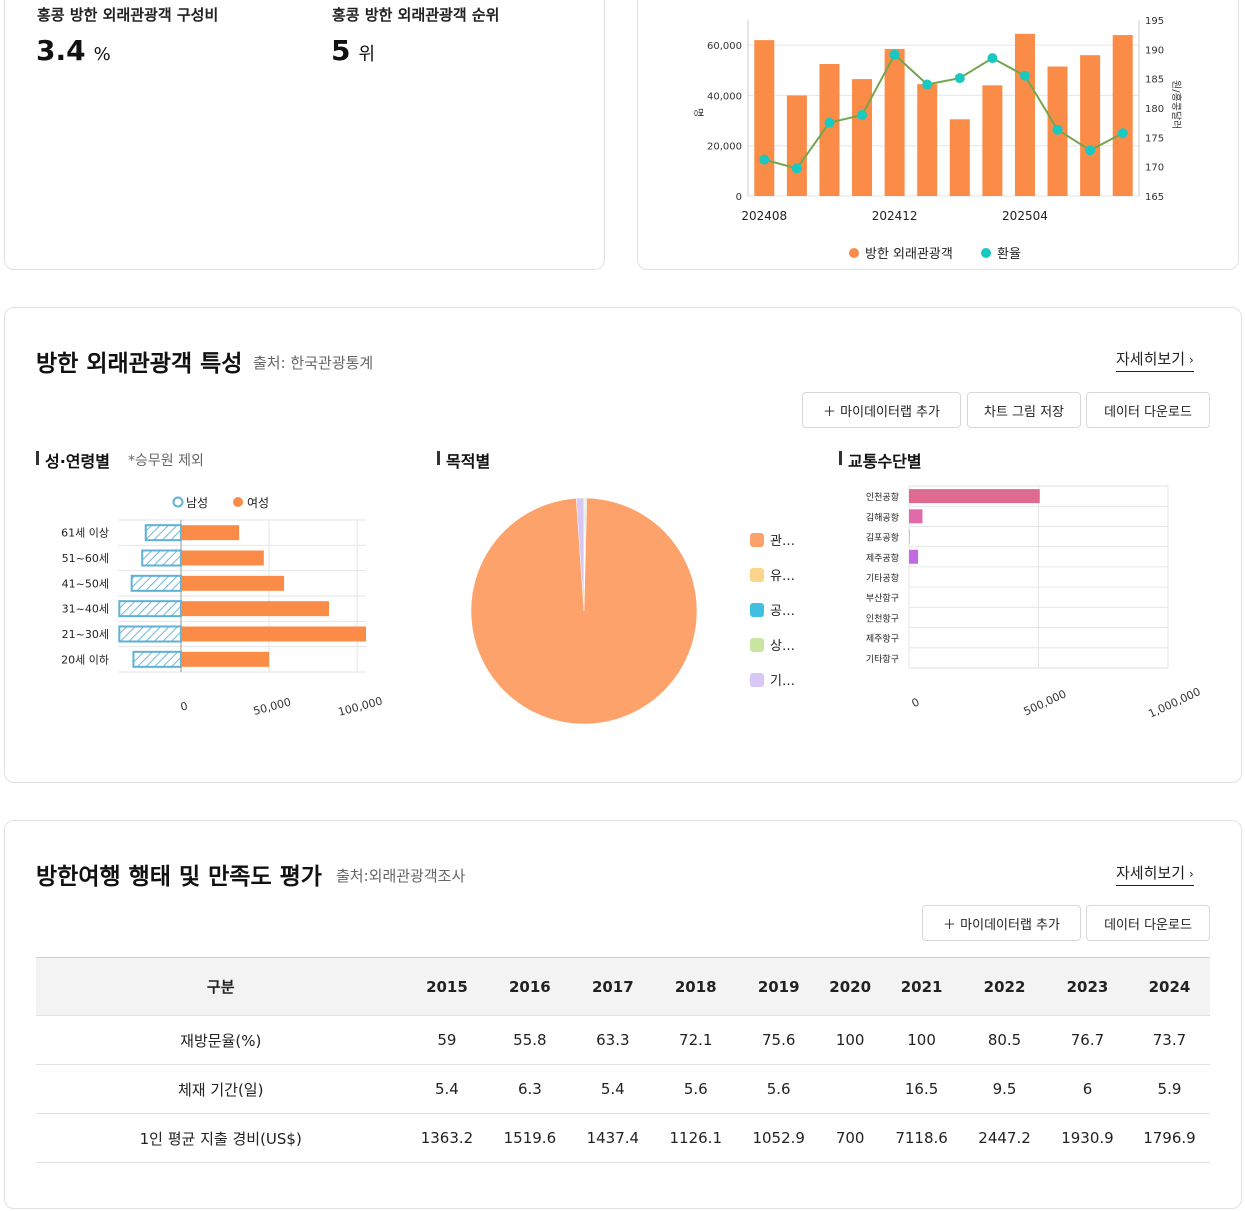  Describe the element at coordinates (220, 503) in the screenshot. I see `age-legend: 남성 여성` at that location.